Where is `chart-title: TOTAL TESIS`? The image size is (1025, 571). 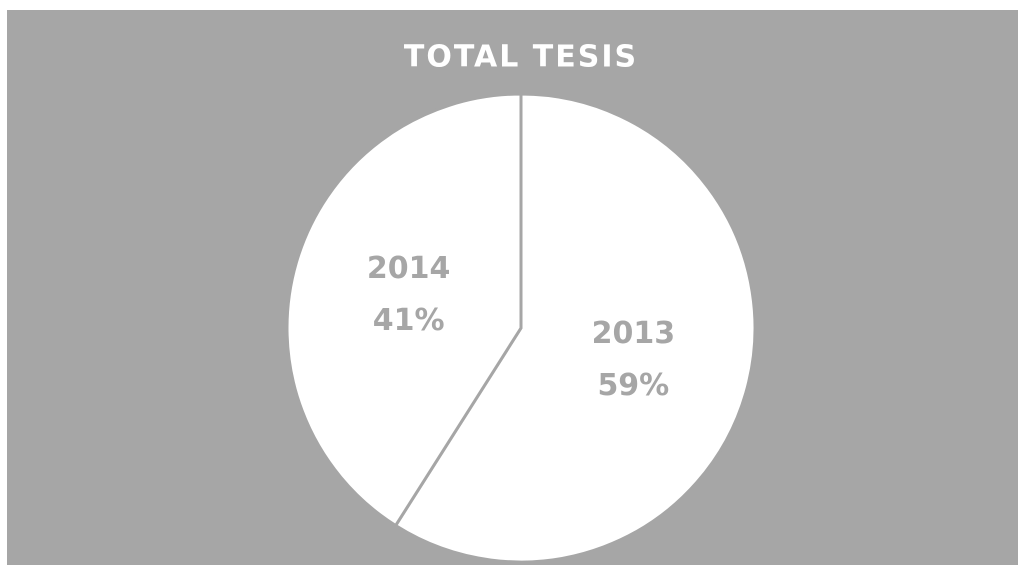 chart-title: TOTAL TESIS is located at coordinates (521, 57).